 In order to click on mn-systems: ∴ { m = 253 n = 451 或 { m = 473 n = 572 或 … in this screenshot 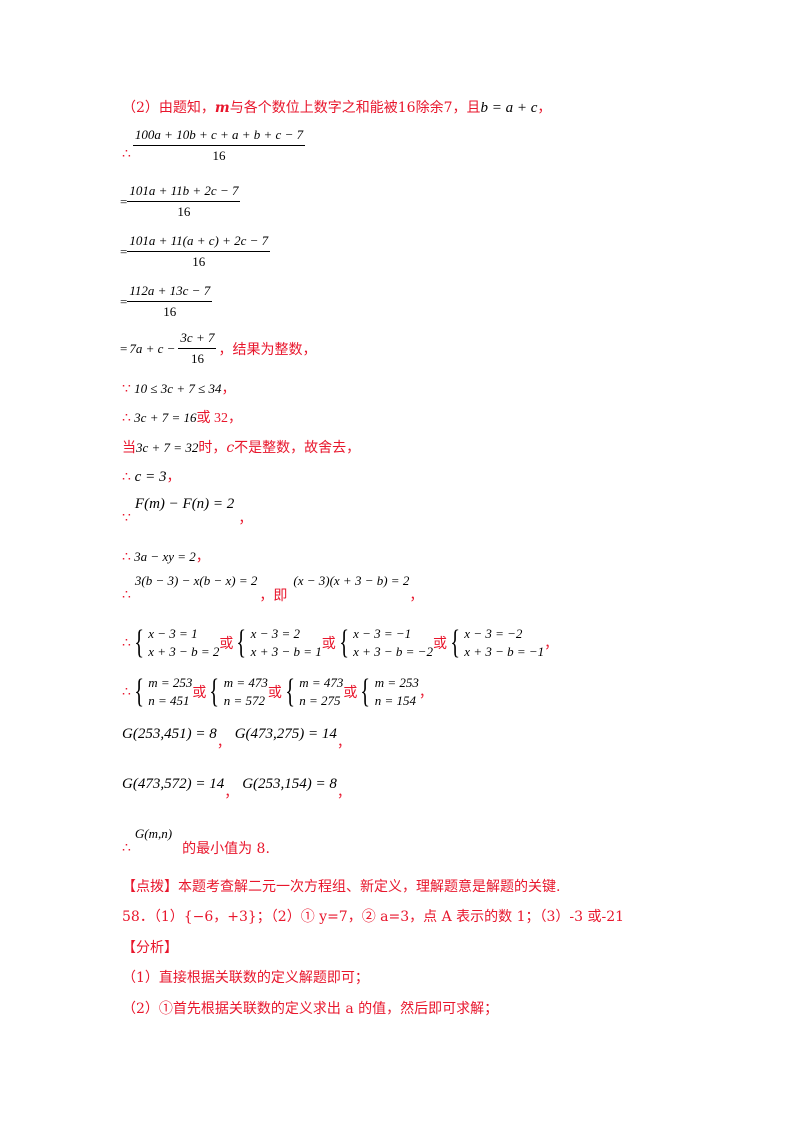, I will do `click(277, 692)`.